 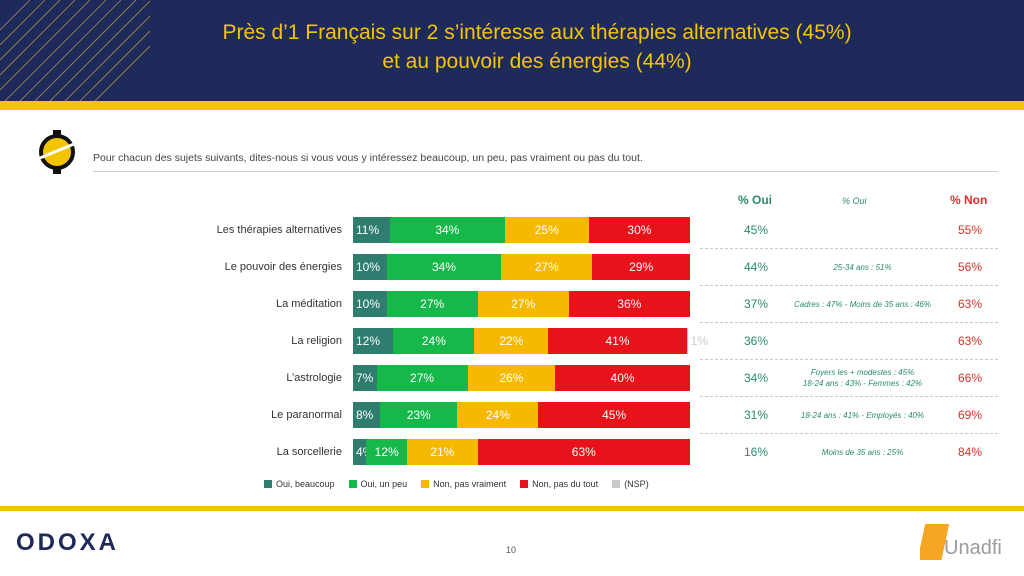 What do you see at coordinates (614, 415) in the screenshot?
I see `bar-segment: 45%` at bounding box center [614, 415].